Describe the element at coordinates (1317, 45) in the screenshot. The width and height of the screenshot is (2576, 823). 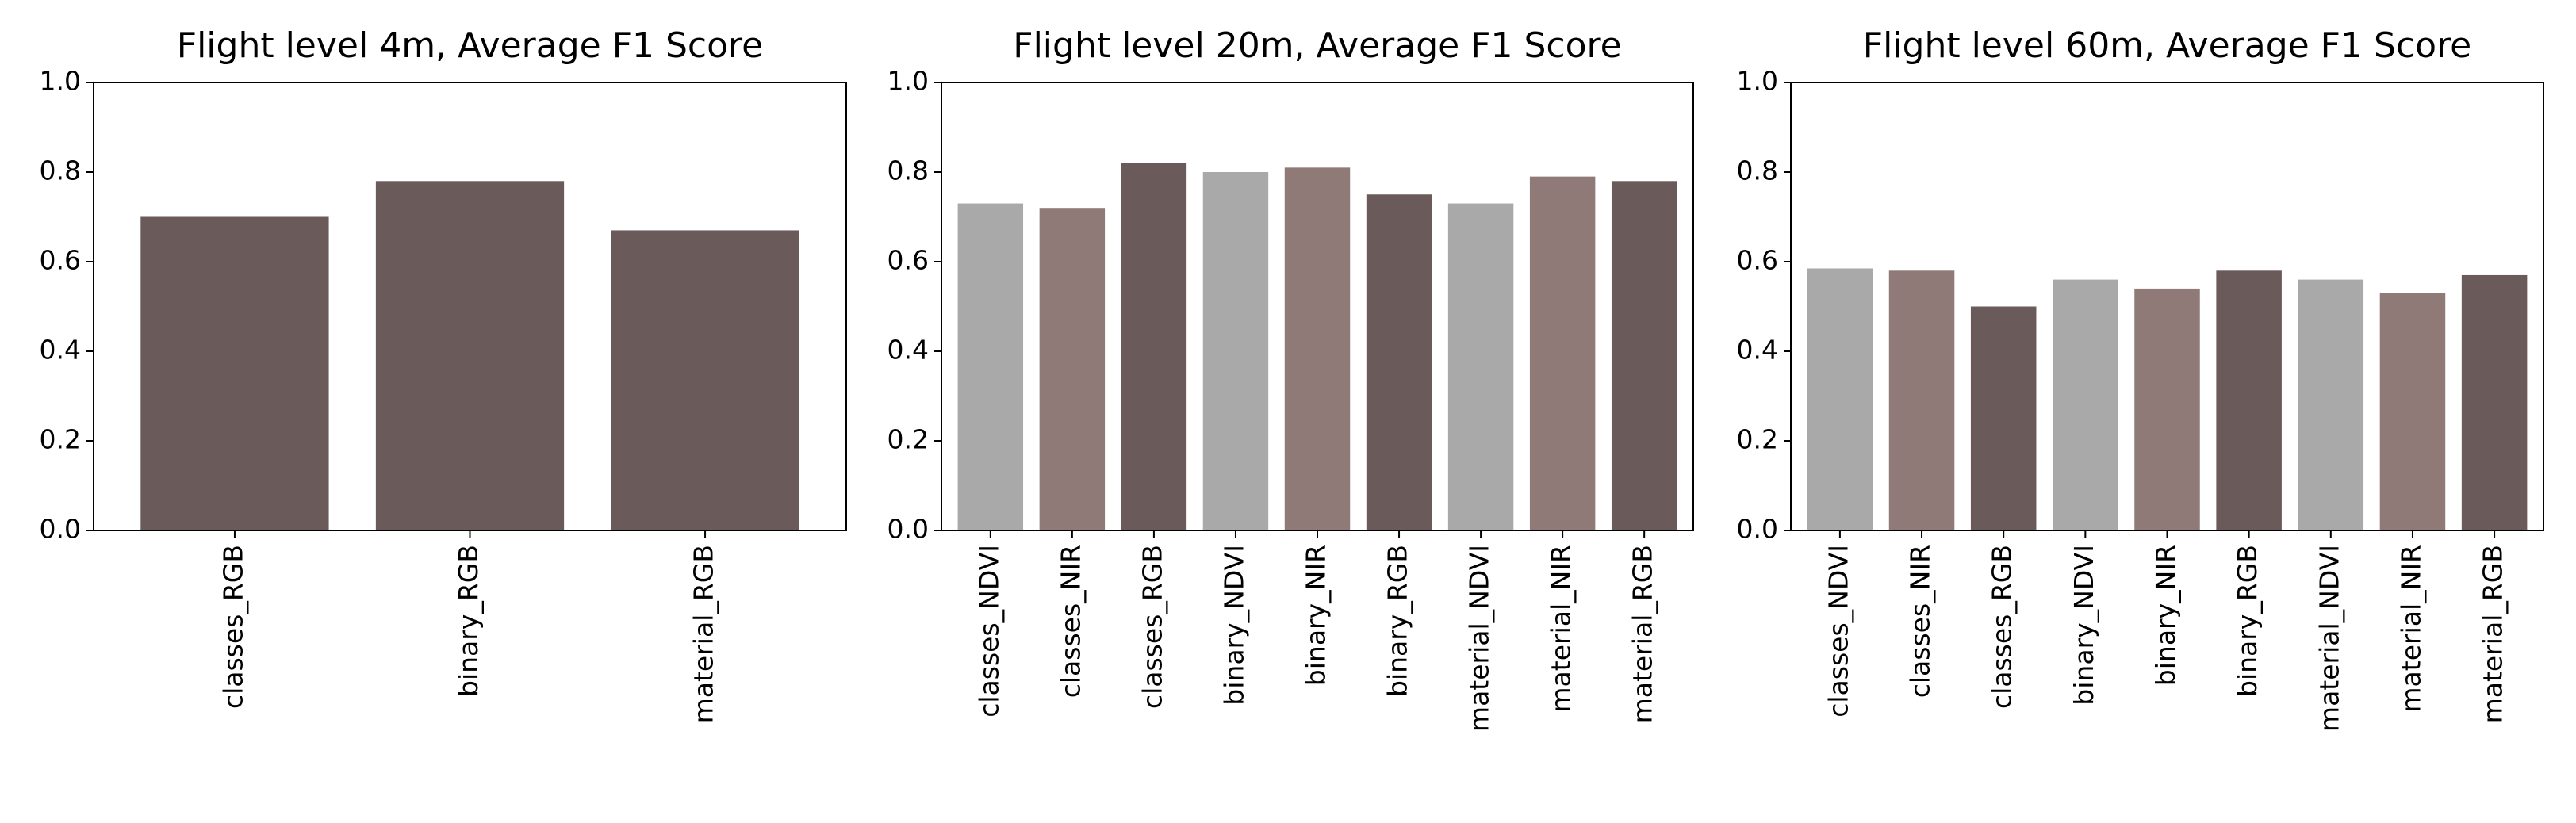
I see `chart-title: Flight level 20m, Average F1 Score` at that location.